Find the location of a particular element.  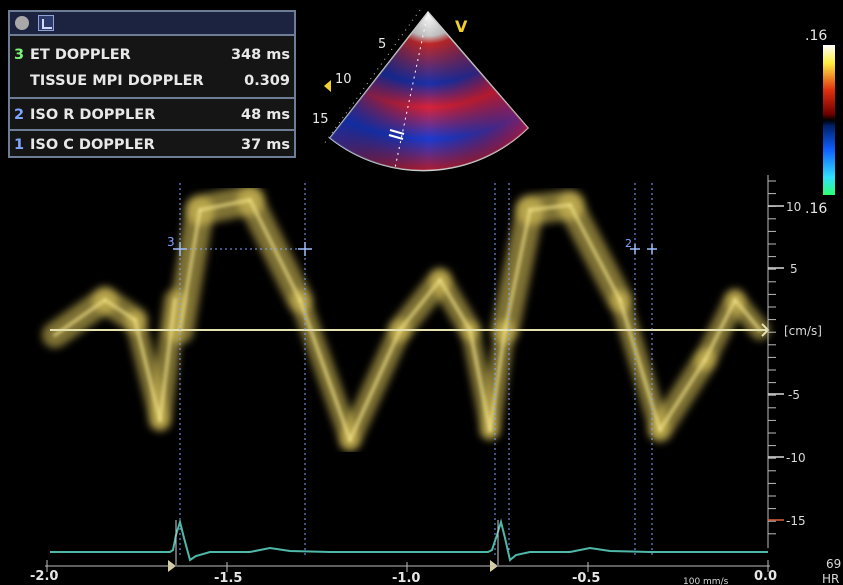

caliper-label: 2 is located at coordinates (628, 243).